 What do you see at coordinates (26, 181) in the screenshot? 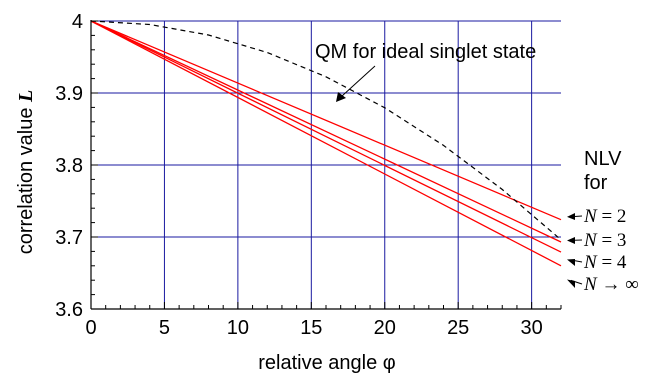
I see `y-axis-label-text: correlation value` at bounding box center [26, 181].